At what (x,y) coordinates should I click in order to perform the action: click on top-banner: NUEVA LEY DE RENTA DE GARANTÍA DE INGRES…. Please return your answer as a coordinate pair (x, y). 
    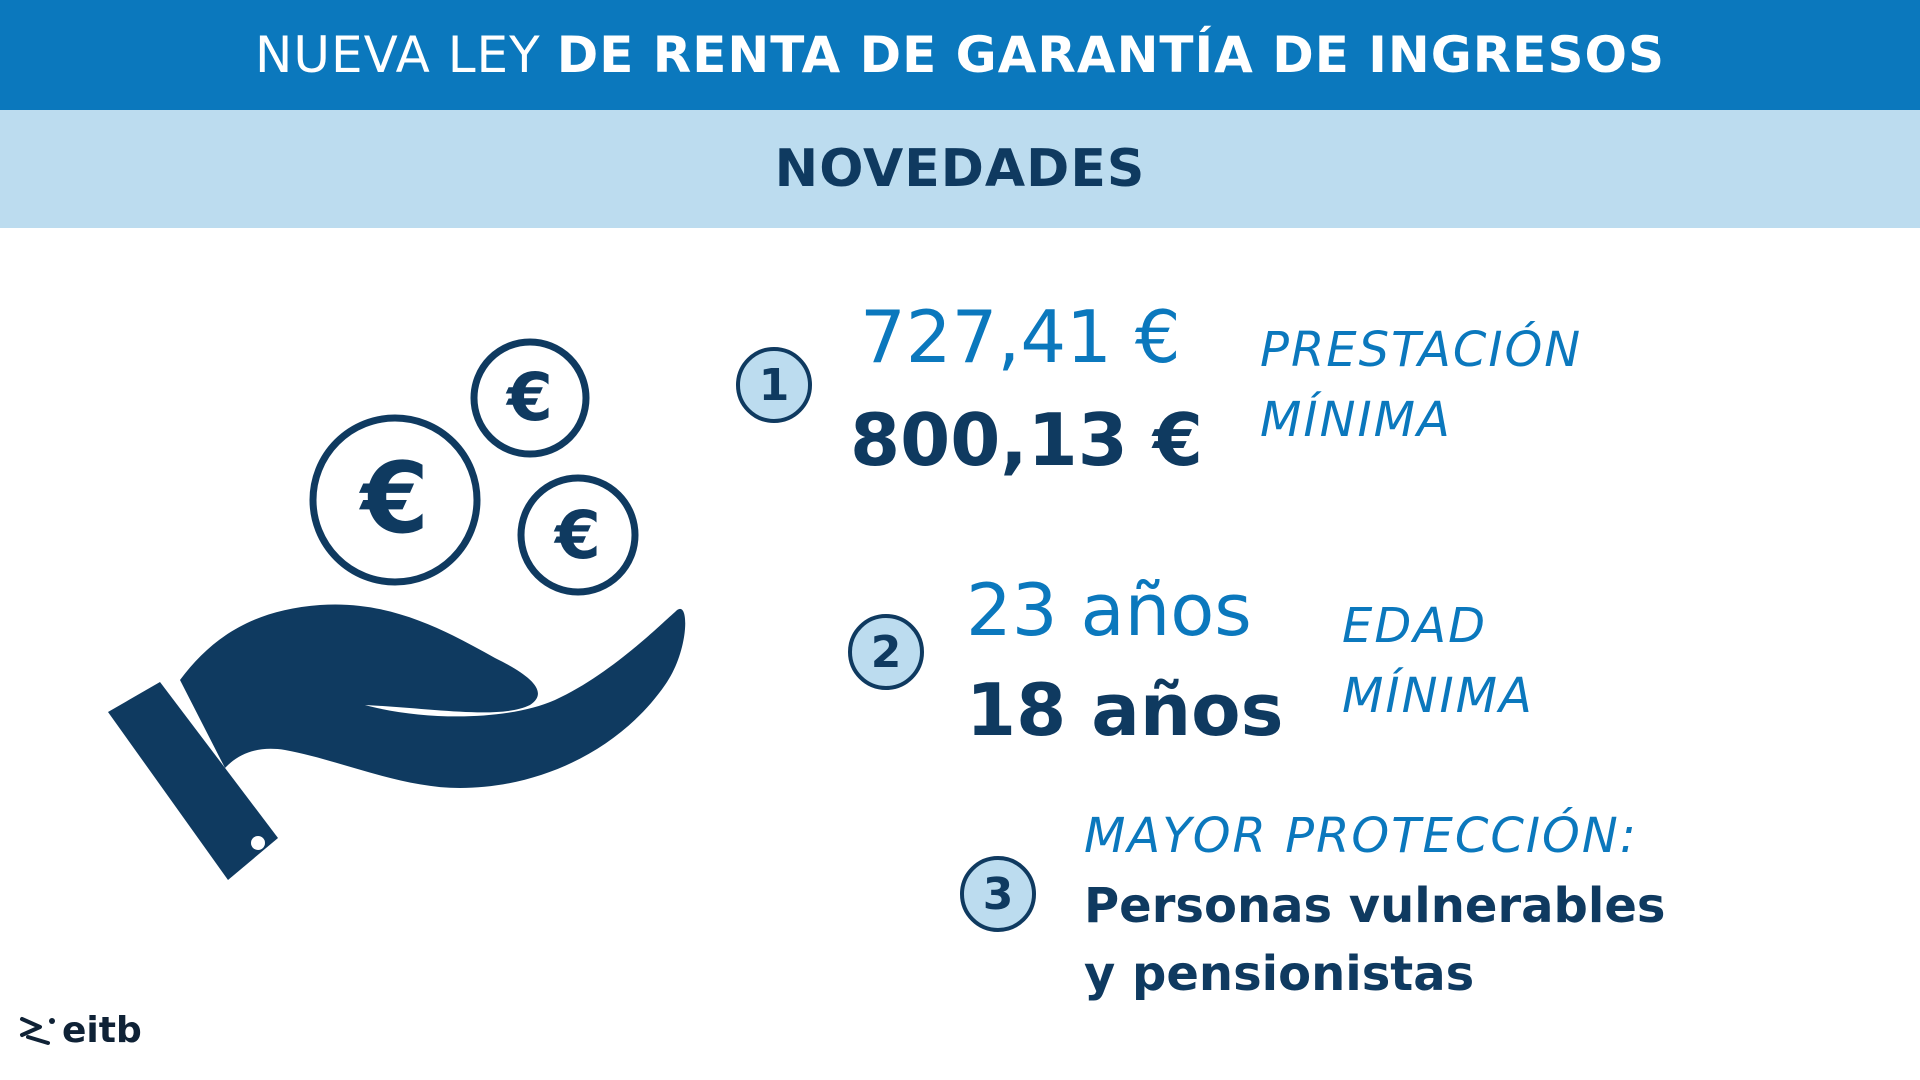
    Looking at the image, I should click on (960, 55).